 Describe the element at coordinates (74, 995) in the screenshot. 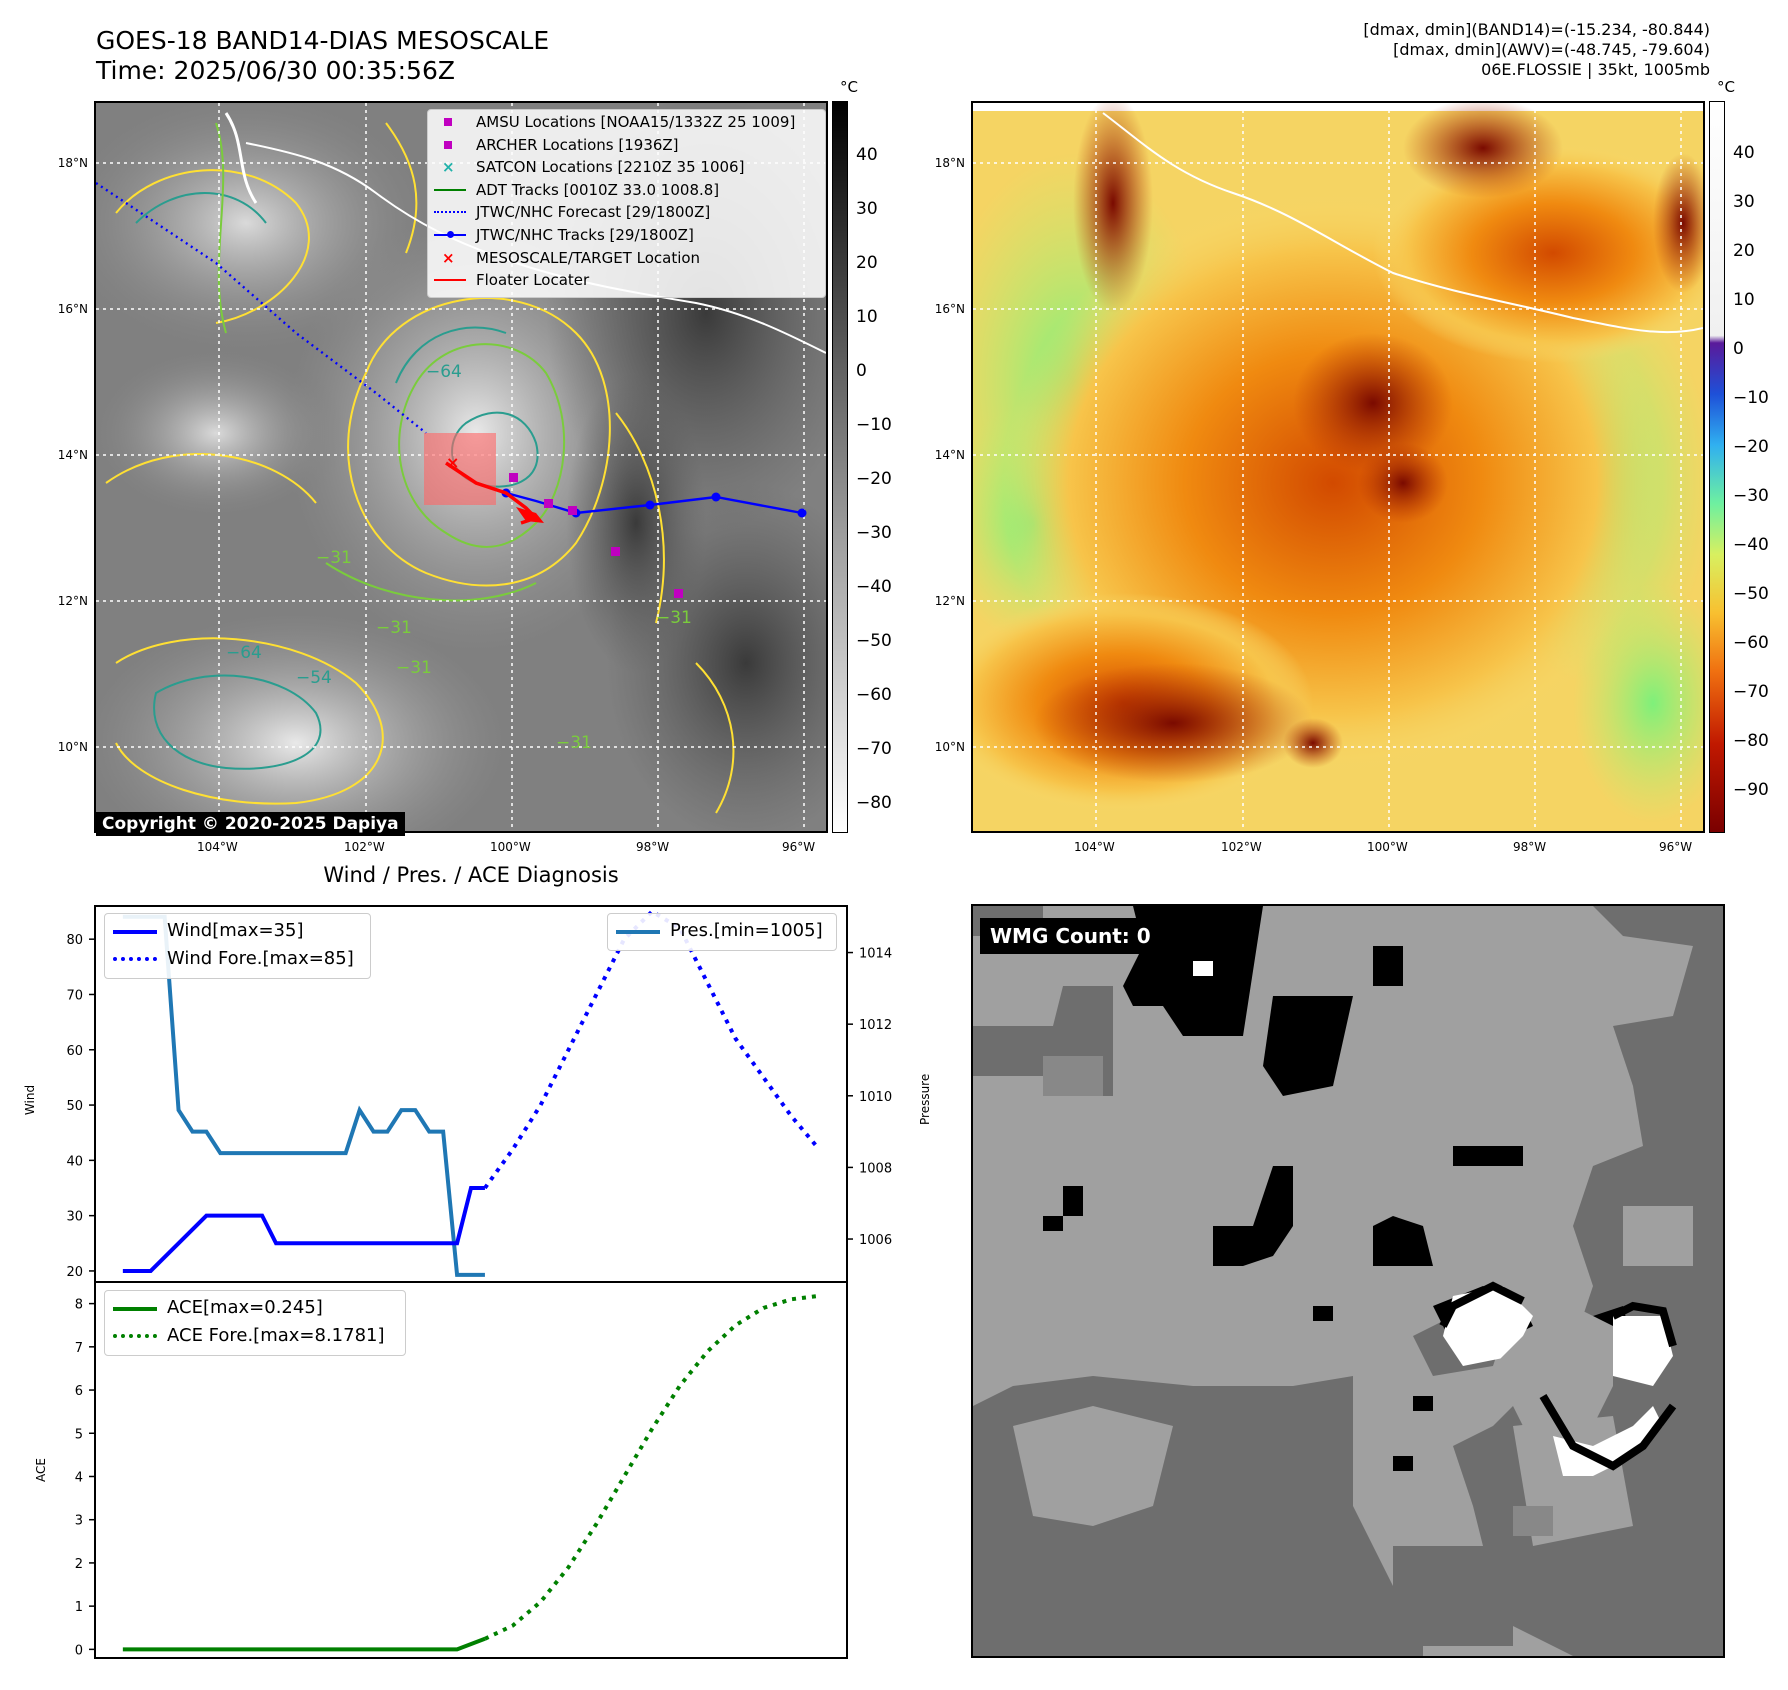

I see `wind-tick-label: 70` at that location.